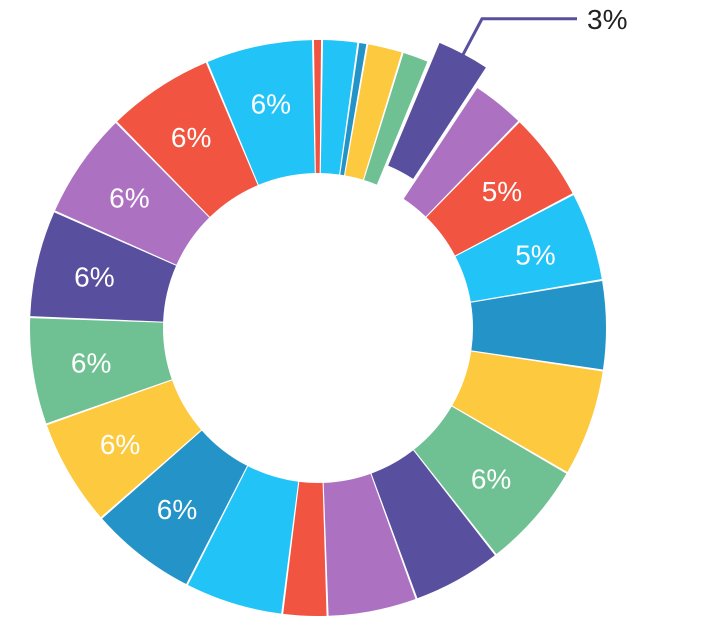  What do you see at coordinates (271, 103) in the screenshot?
I see `slice-label-23: 6%` at bounding box center [271, 103].